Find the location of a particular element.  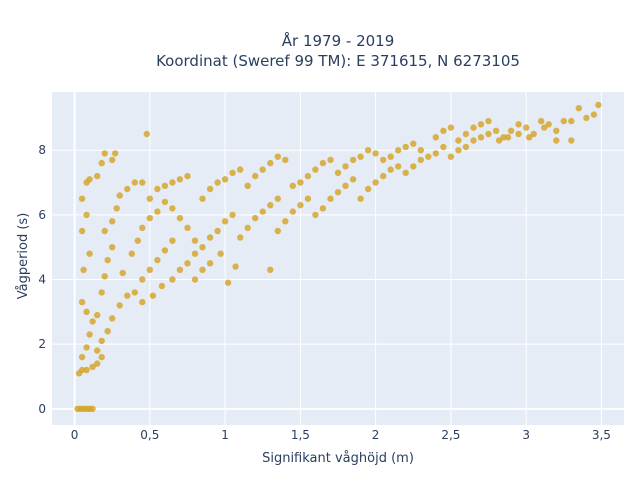

y-tick-label: 0 is located at coordinates (42, 409).